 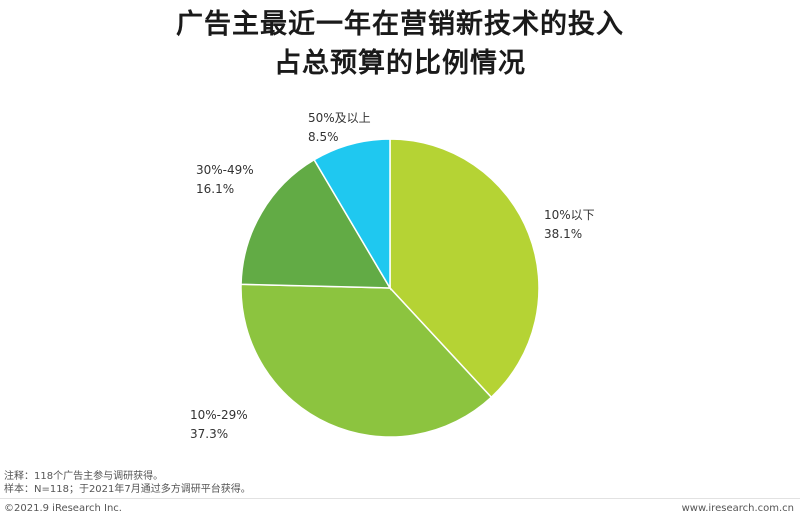 What do you see at coordinates (737, 508) in the screenshot?
I see `website-link: www.iresearch.com.cn` at bounding box center [737, 508].